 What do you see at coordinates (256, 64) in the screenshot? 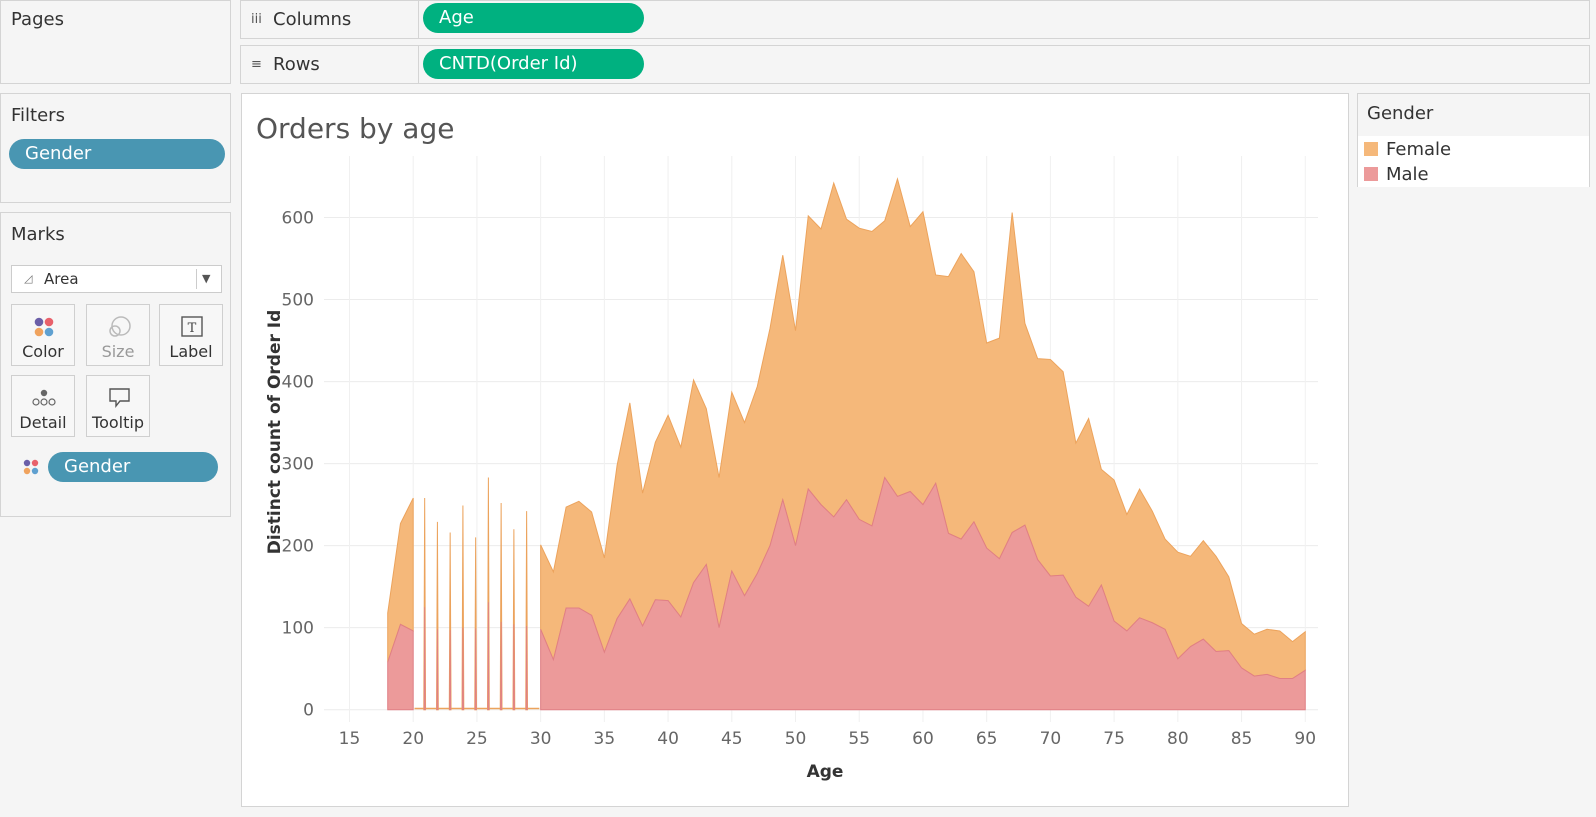
I see `rows-icon: ≡` at bounding box center [256, 64].